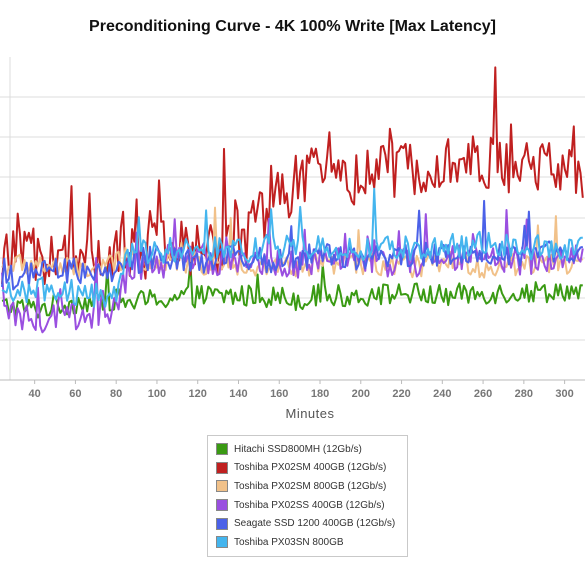 Image resolution: width=585 pixels, height=571 pixels. I want to click on legend-label: Toshiba PX02SM 400GB (12Gb/s), so click(310, 468).